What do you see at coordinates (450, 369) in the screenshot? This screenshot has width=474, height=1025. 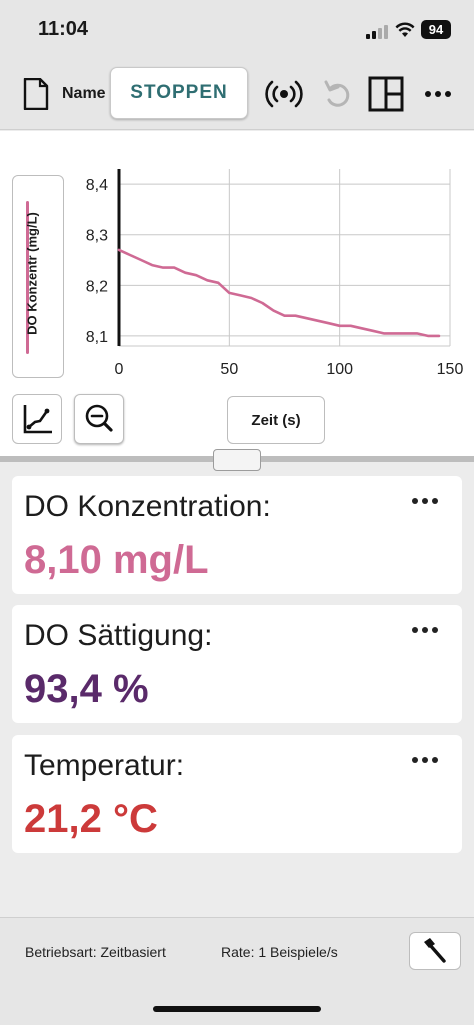 I see `x-tick-label: 150` at bounding box center [450, 369].